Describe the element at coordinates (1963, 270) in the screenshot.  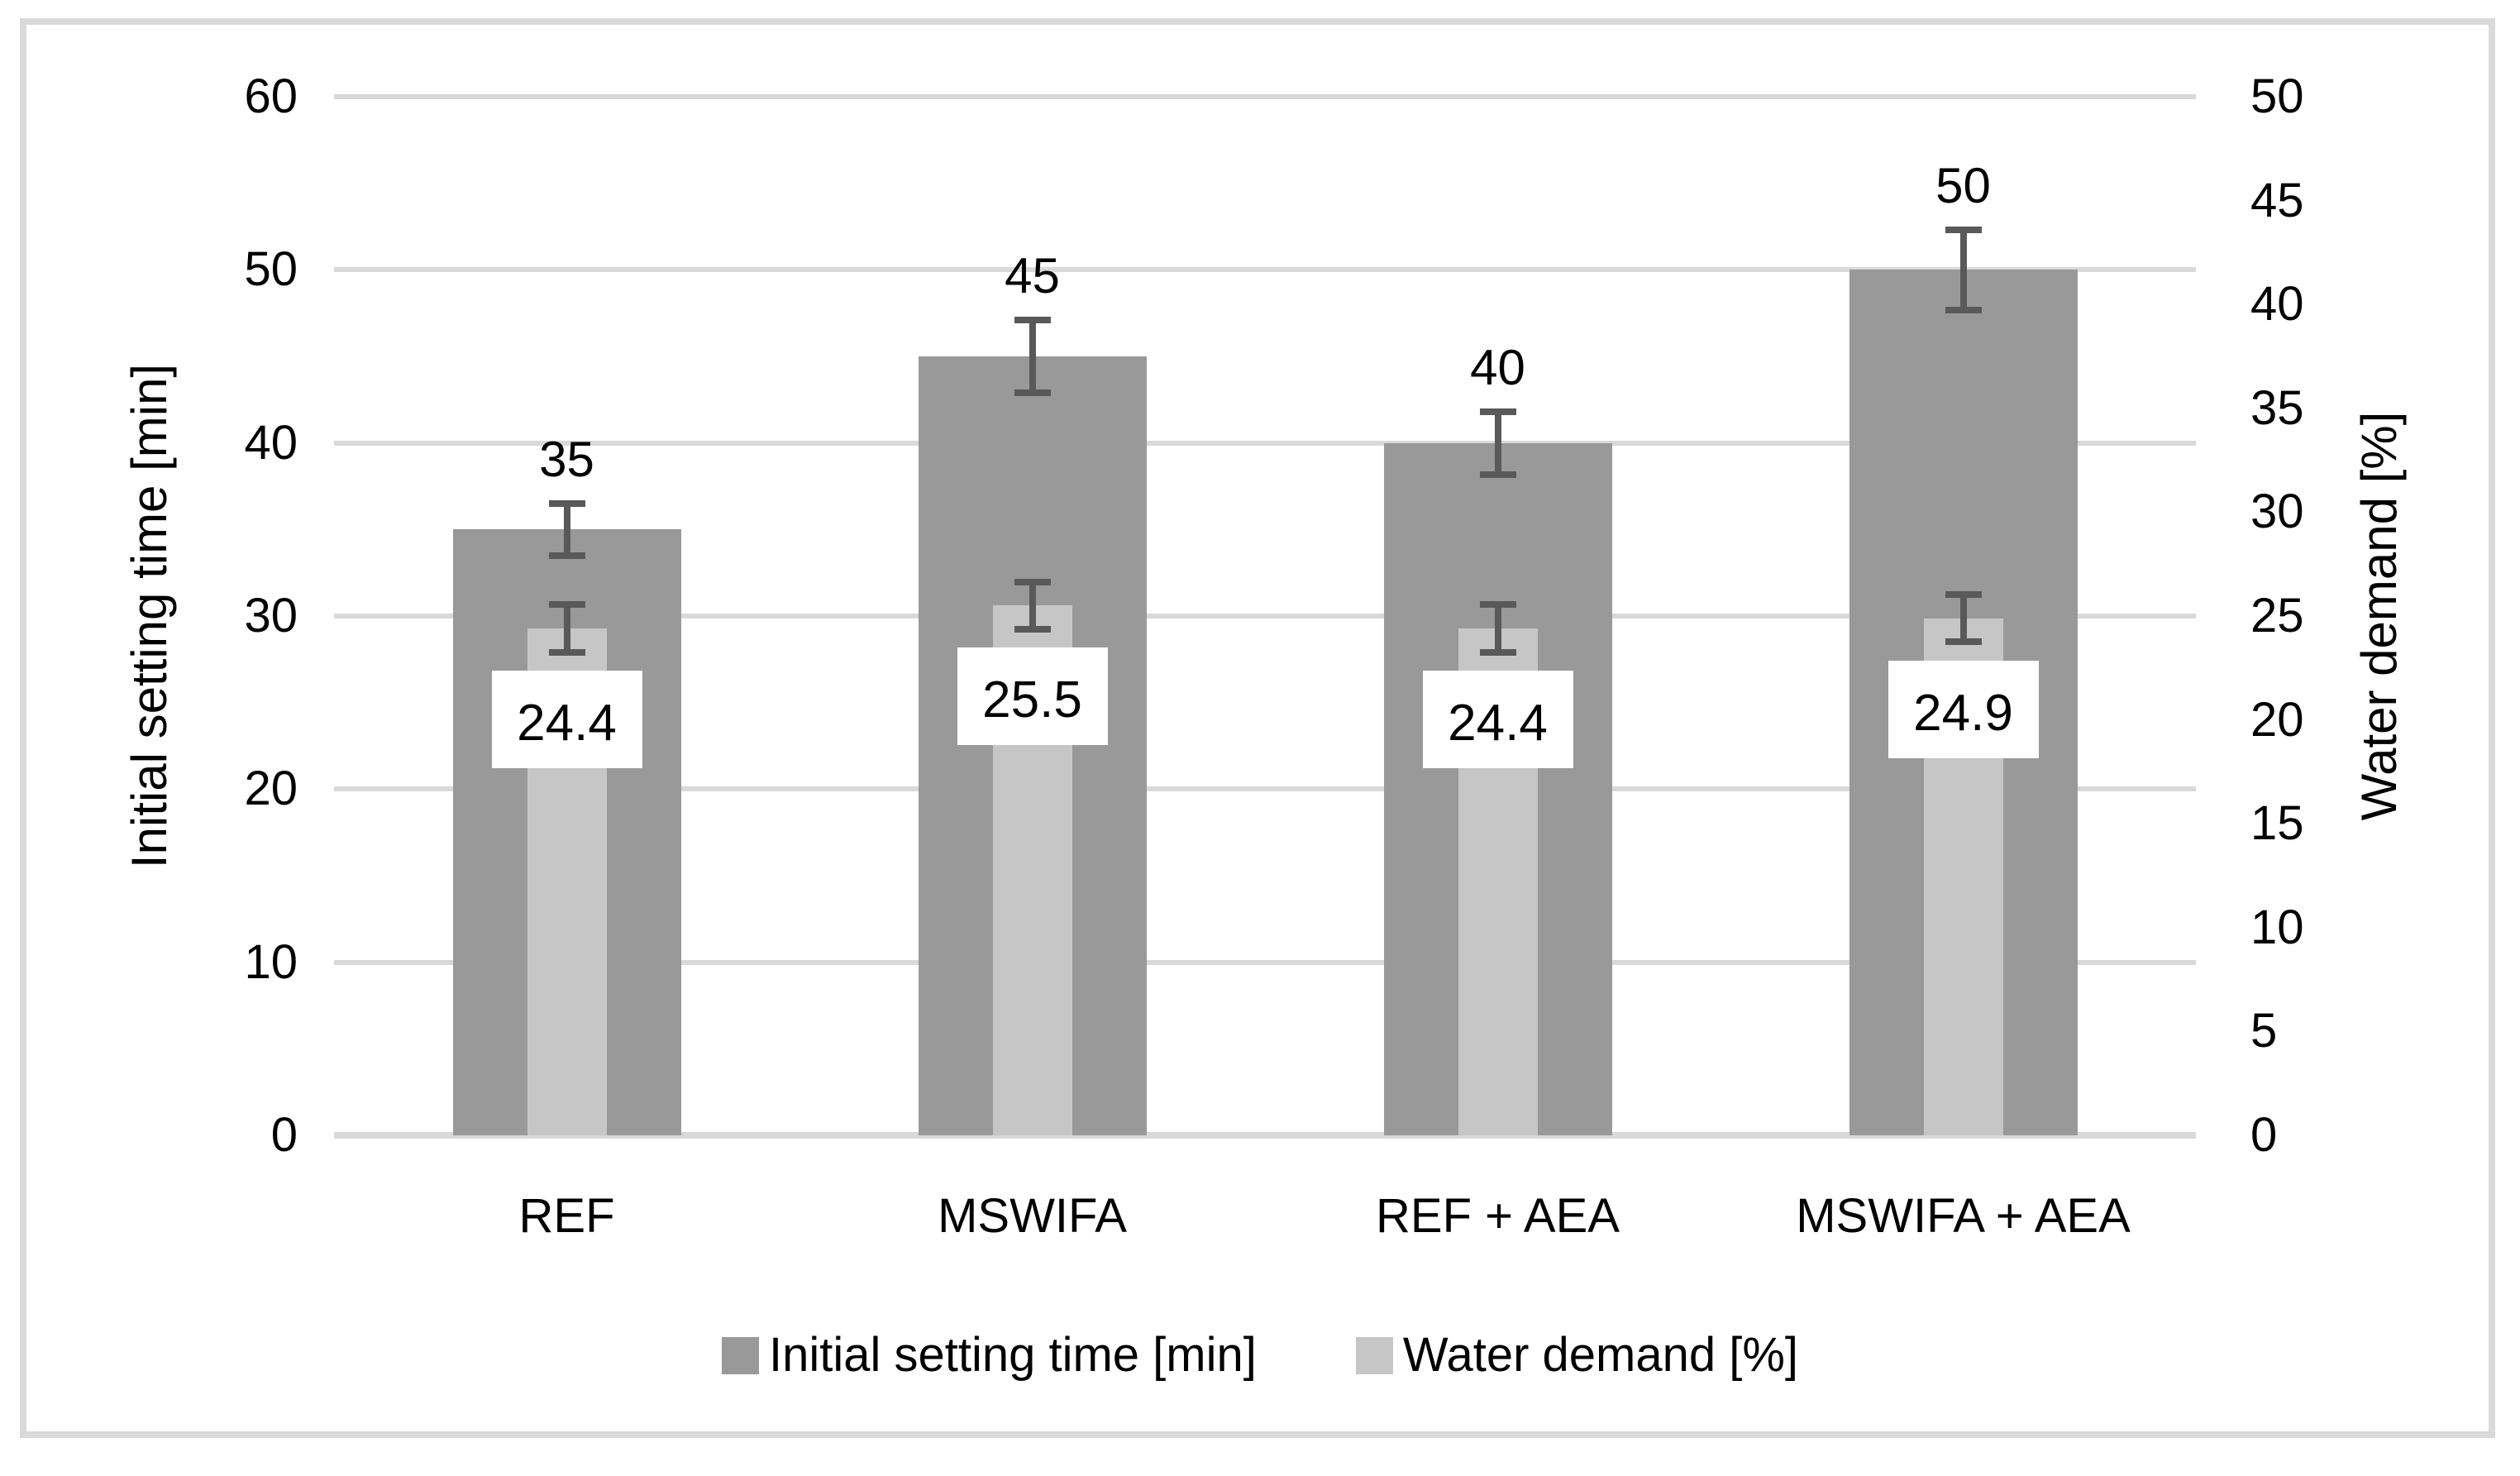
I see `error-bar-initial-setting-time-mswifa-aea` at that location.